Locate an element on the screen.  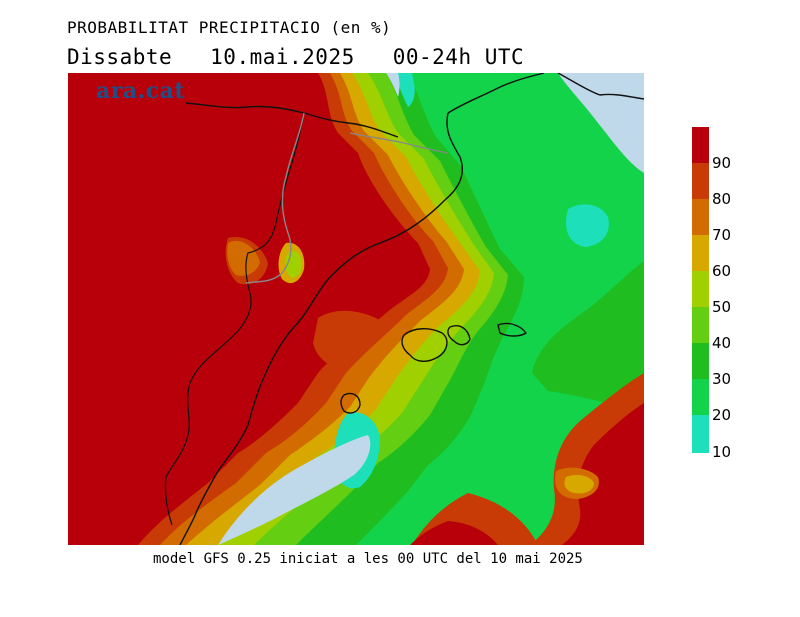
legend-label-80: 80 is located at coordinates (722, 199).